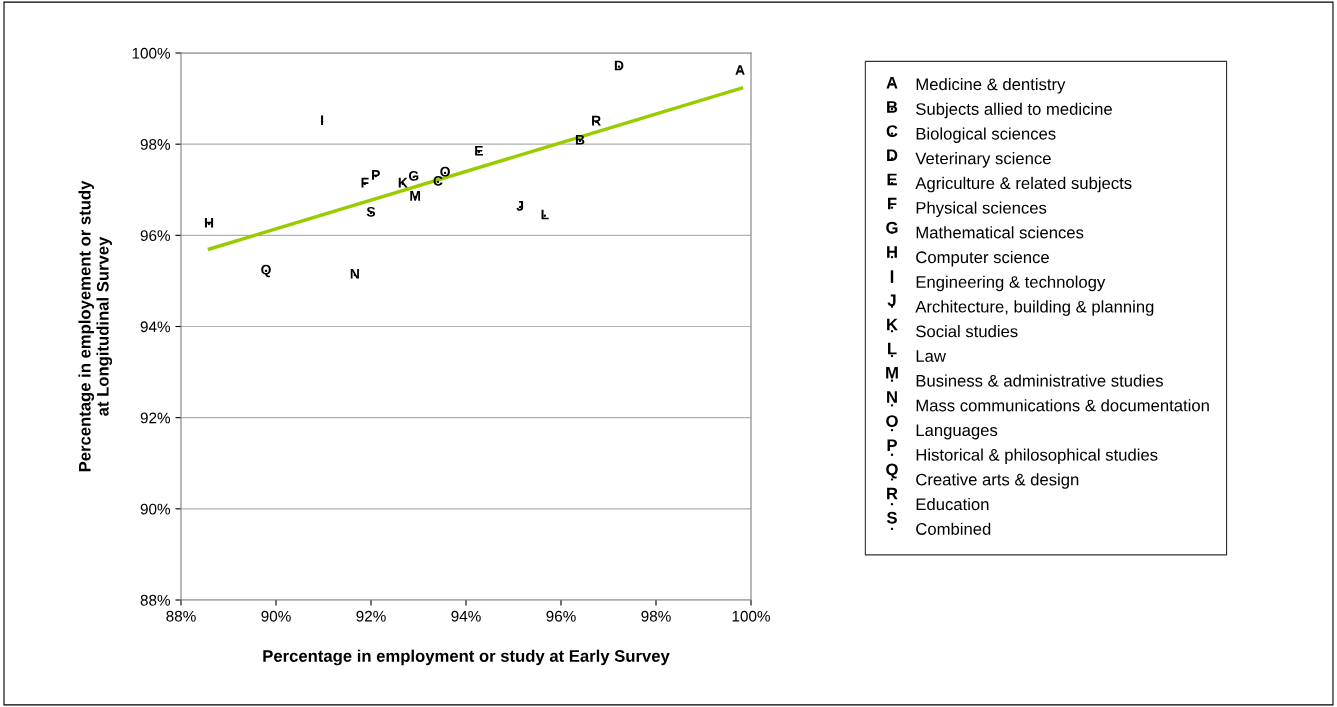 Image resolution: width=1337 pixels, height=707 pixels. I want to click on legend-label: Medicine & dentistry, so click(991, 86).